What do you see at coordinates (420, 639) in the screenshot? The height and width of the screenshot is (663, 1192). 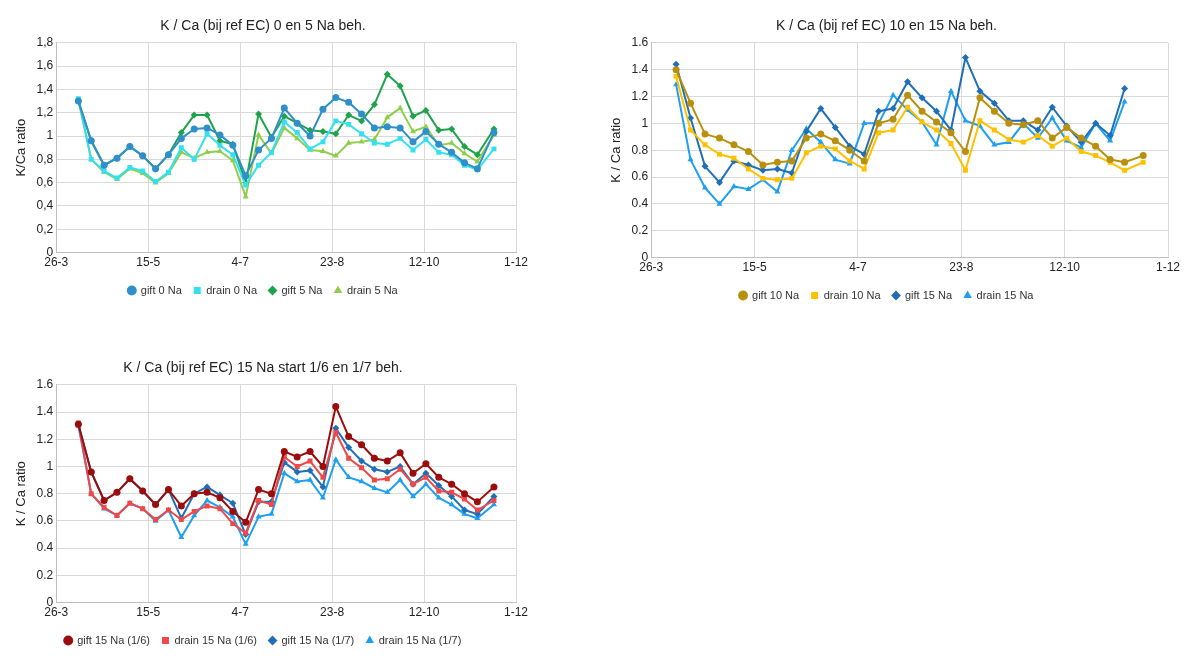 I see `legend-label: drain 15 Na (1/7)` at bounding box center [420, 639].